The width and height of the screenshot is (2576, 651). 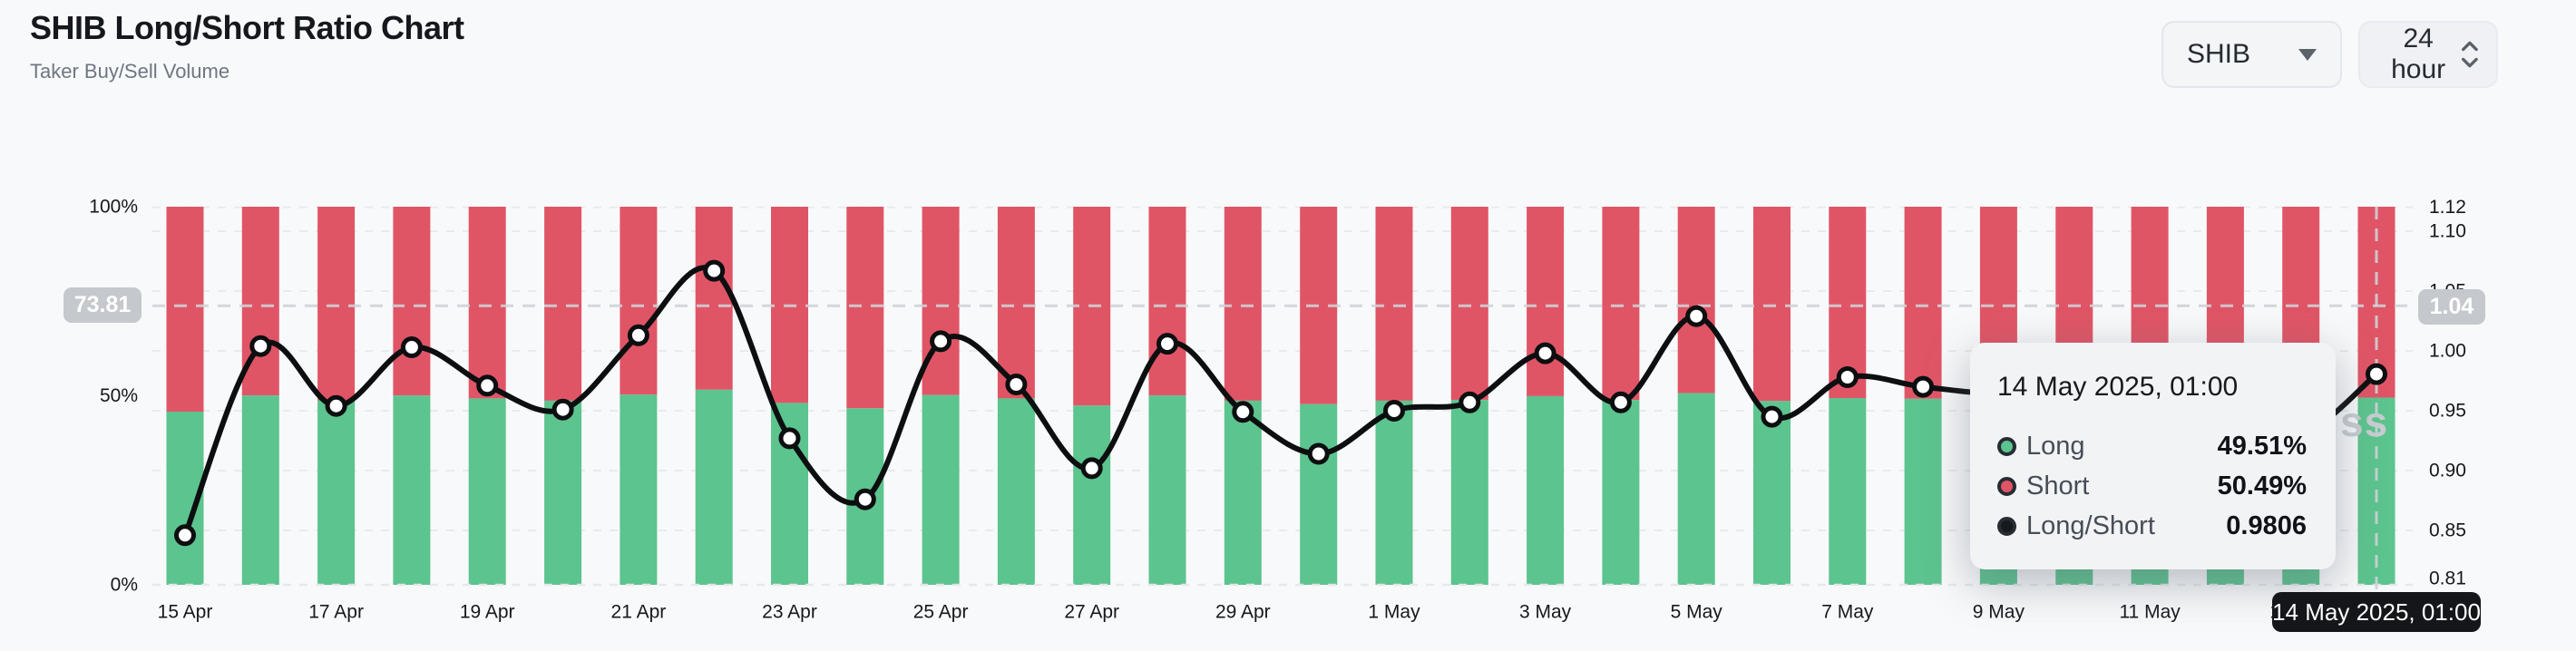 What do you see at coordinates (1016, 303) in the screenshot?
I see `bar-short-26 Apr` at bounding box center [1016, 303].